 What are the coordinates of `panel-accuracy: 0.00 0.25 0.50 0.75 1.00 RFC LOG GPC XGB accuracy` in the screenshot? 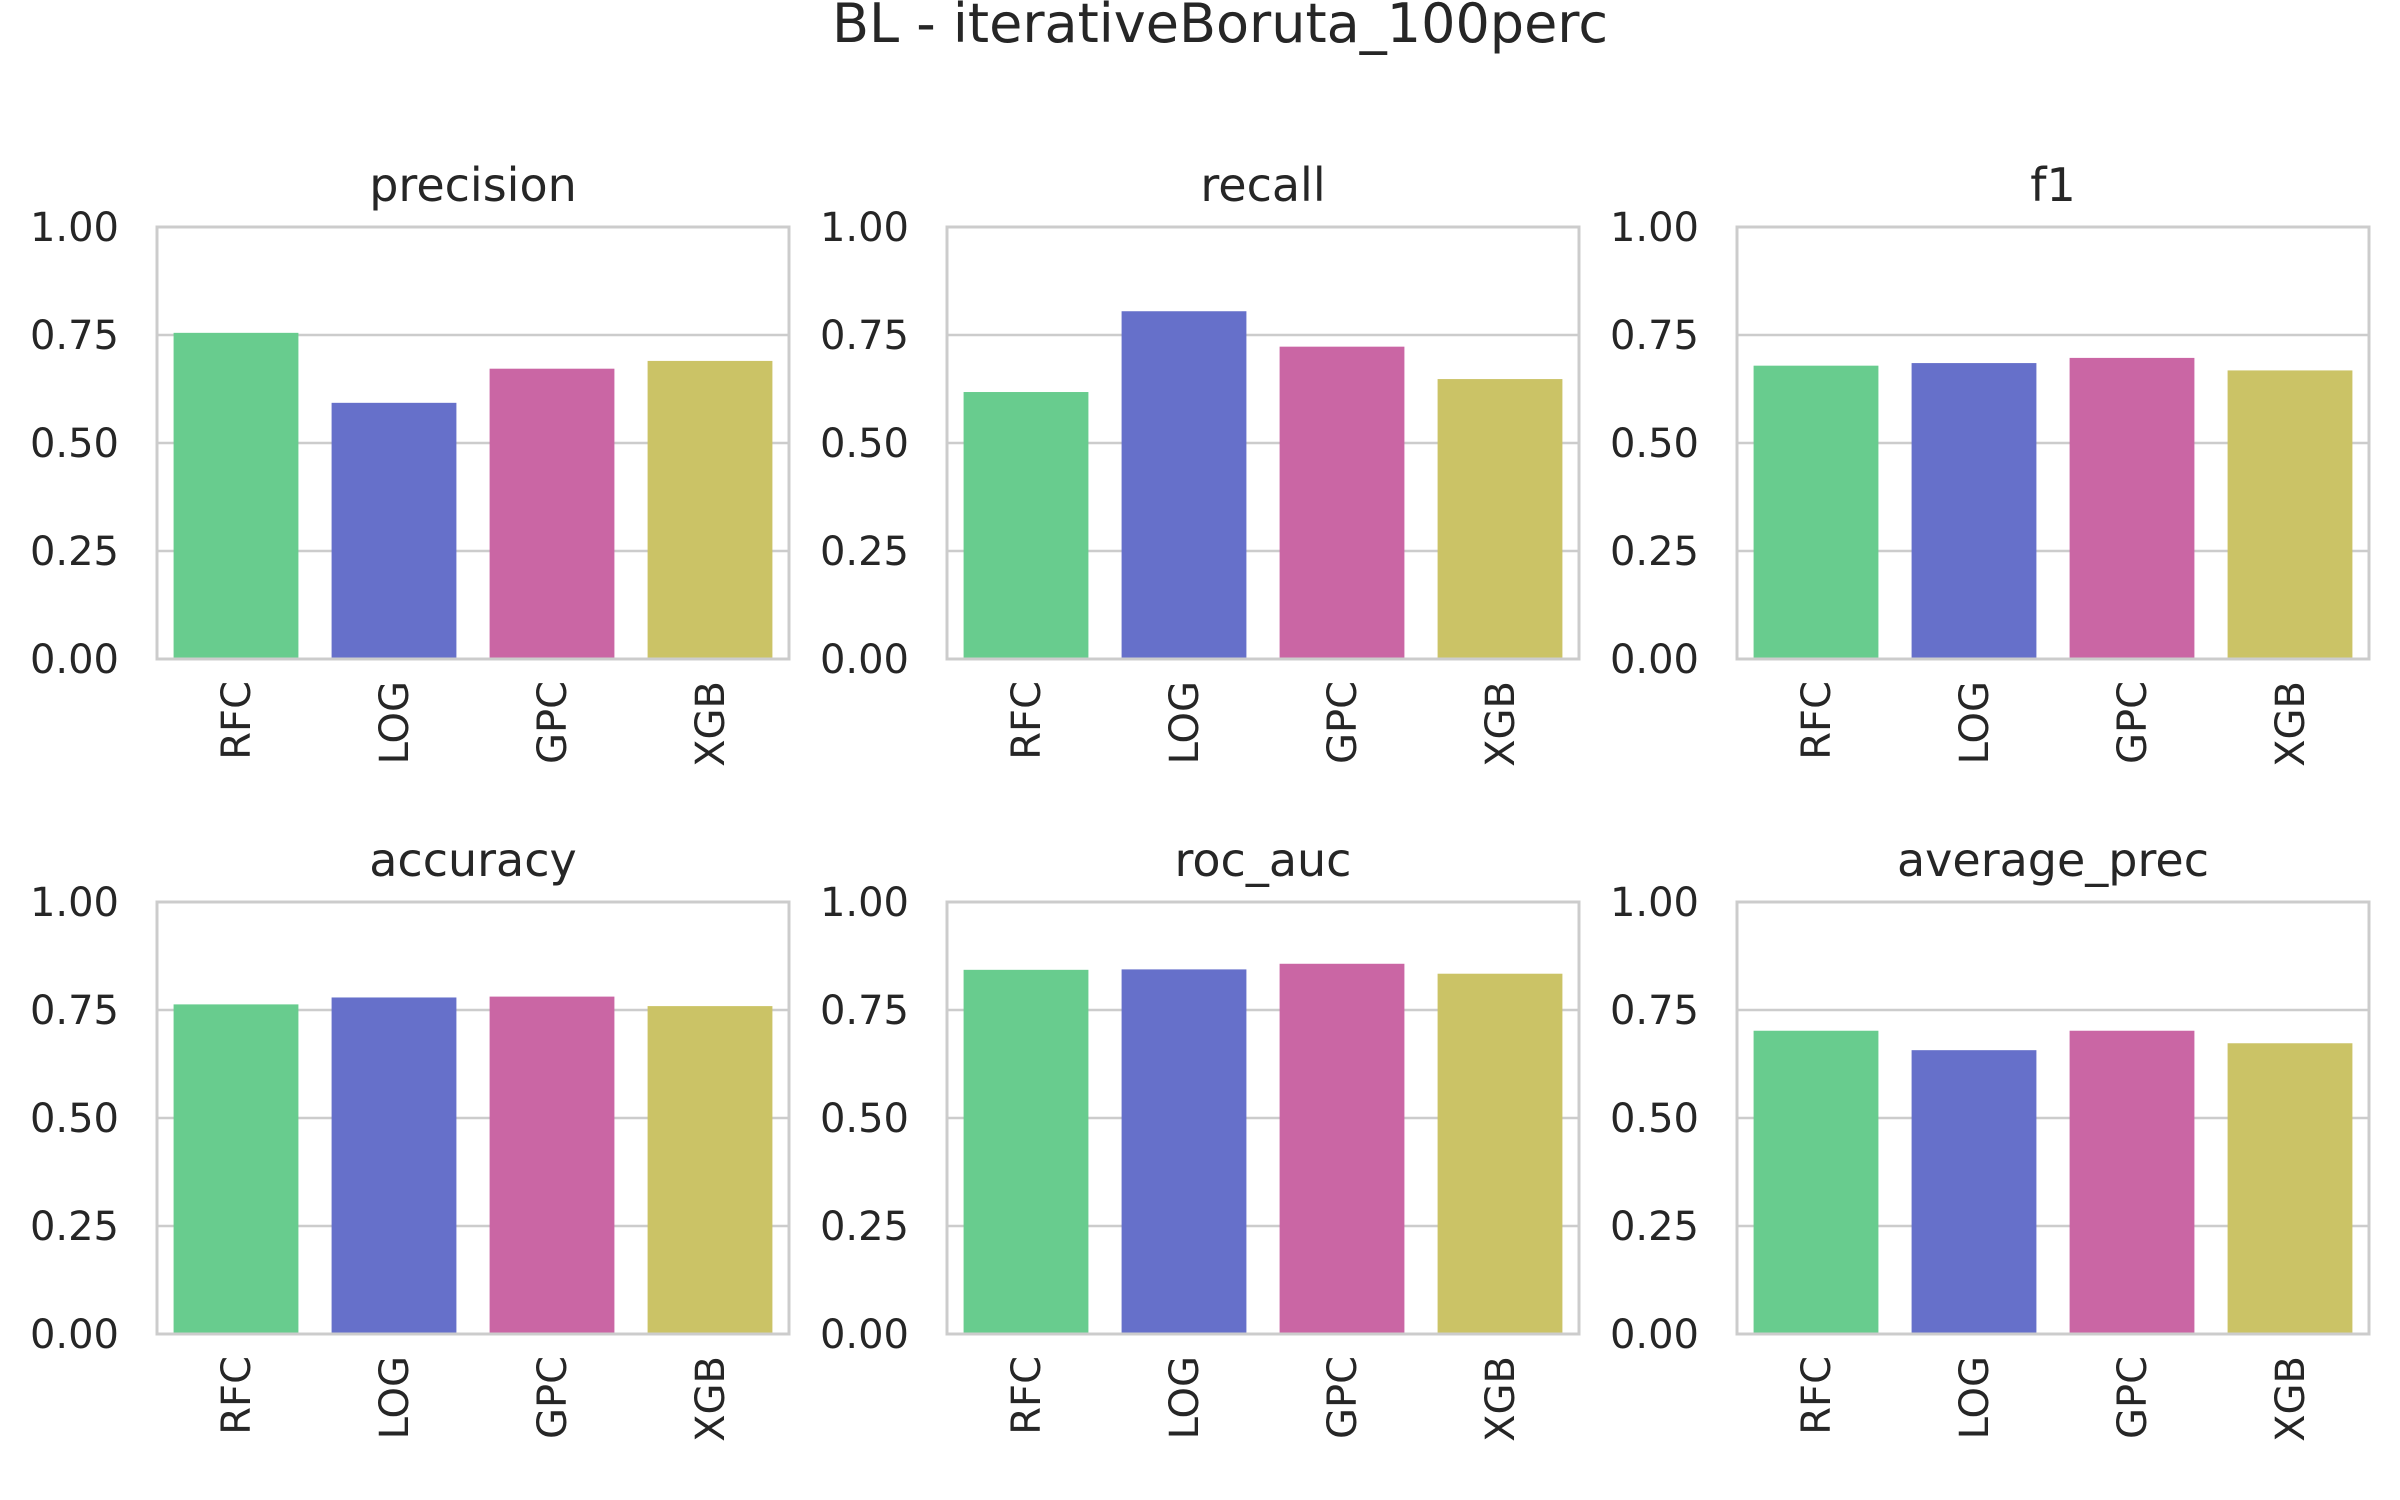 It's located at (410, 1137).